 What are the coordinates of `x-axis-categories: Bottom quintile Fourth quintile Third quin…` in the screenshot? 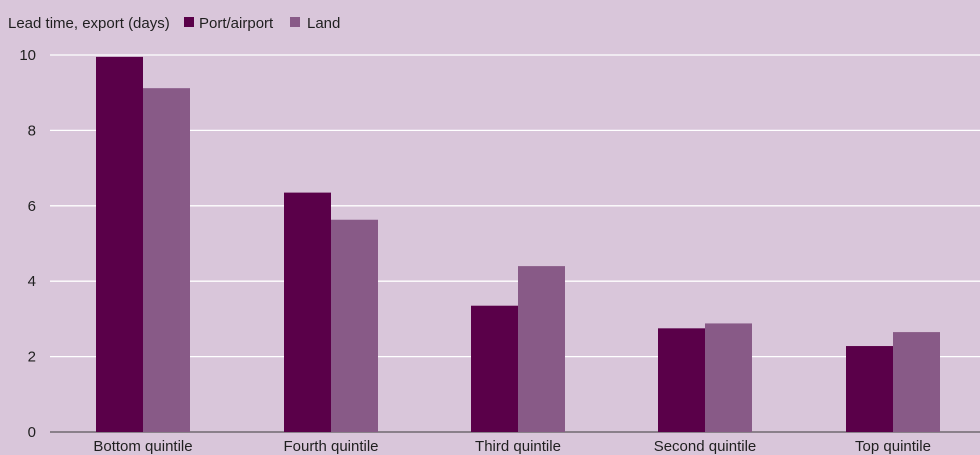 It's located at (512, 446).